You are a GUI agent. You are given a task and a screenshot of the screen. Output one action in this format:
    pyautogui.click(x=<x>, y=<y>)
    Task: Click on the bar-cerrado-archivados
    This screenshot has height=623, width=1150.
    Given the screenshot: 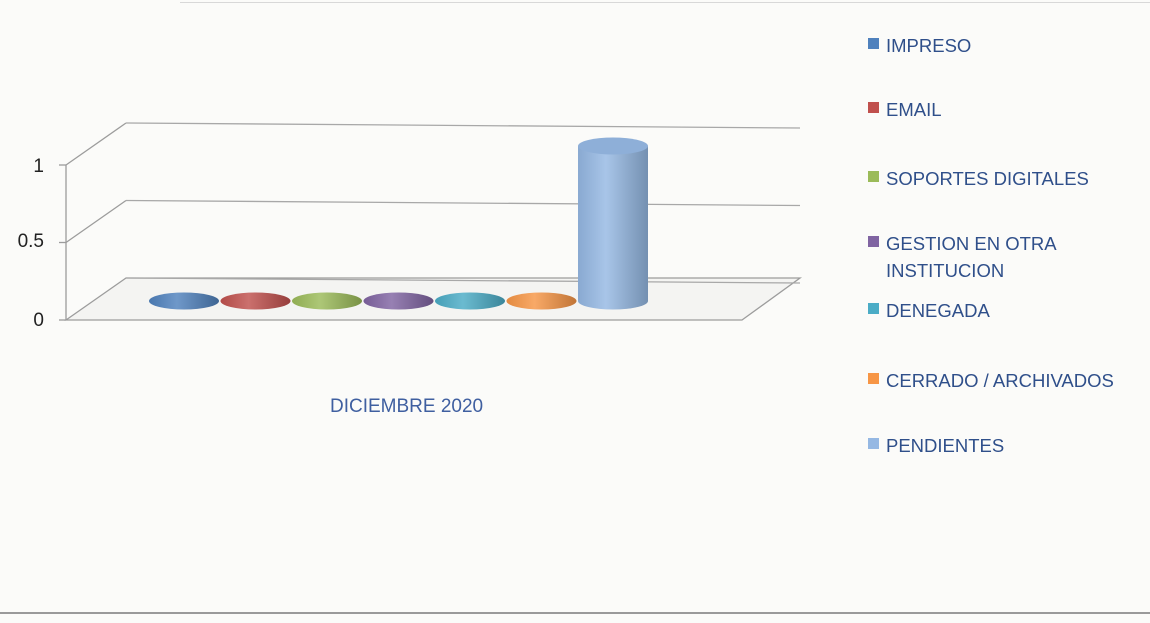 What is the action you would take?
    pyautogui.click(x=541, y=301)
    